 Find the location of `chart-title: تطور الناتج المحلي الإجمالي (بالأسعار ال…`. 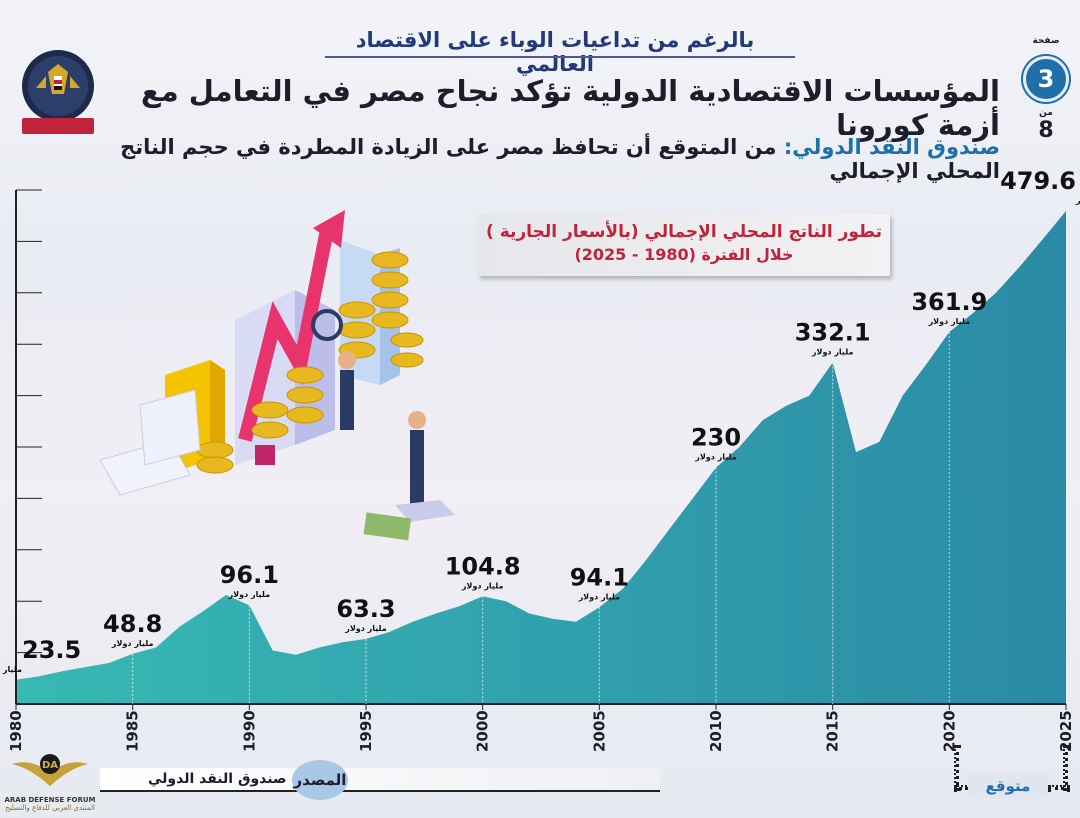

chart-title: تطور الناتج المحلي الإجمالي (بالأسعار ال… is located at coordinates (684, 232).